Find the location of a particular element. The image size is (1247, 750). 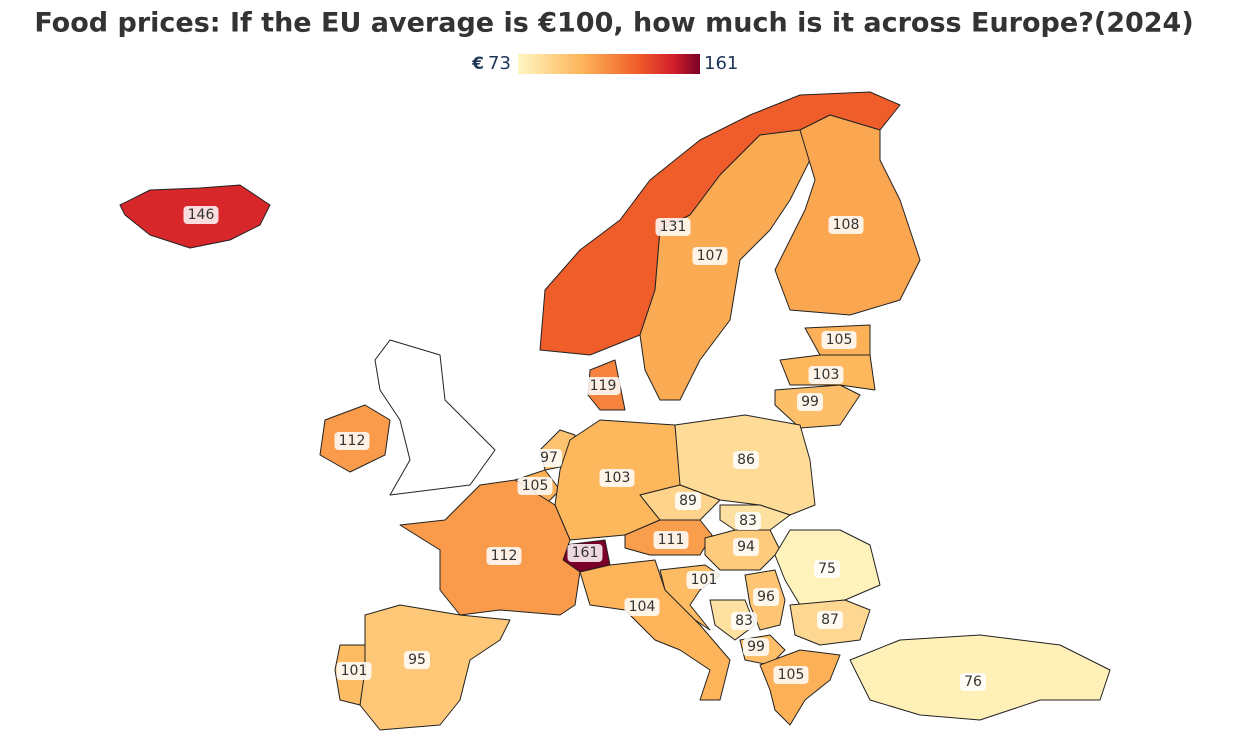

region-label: 89 is located at coordinates (688, 501).